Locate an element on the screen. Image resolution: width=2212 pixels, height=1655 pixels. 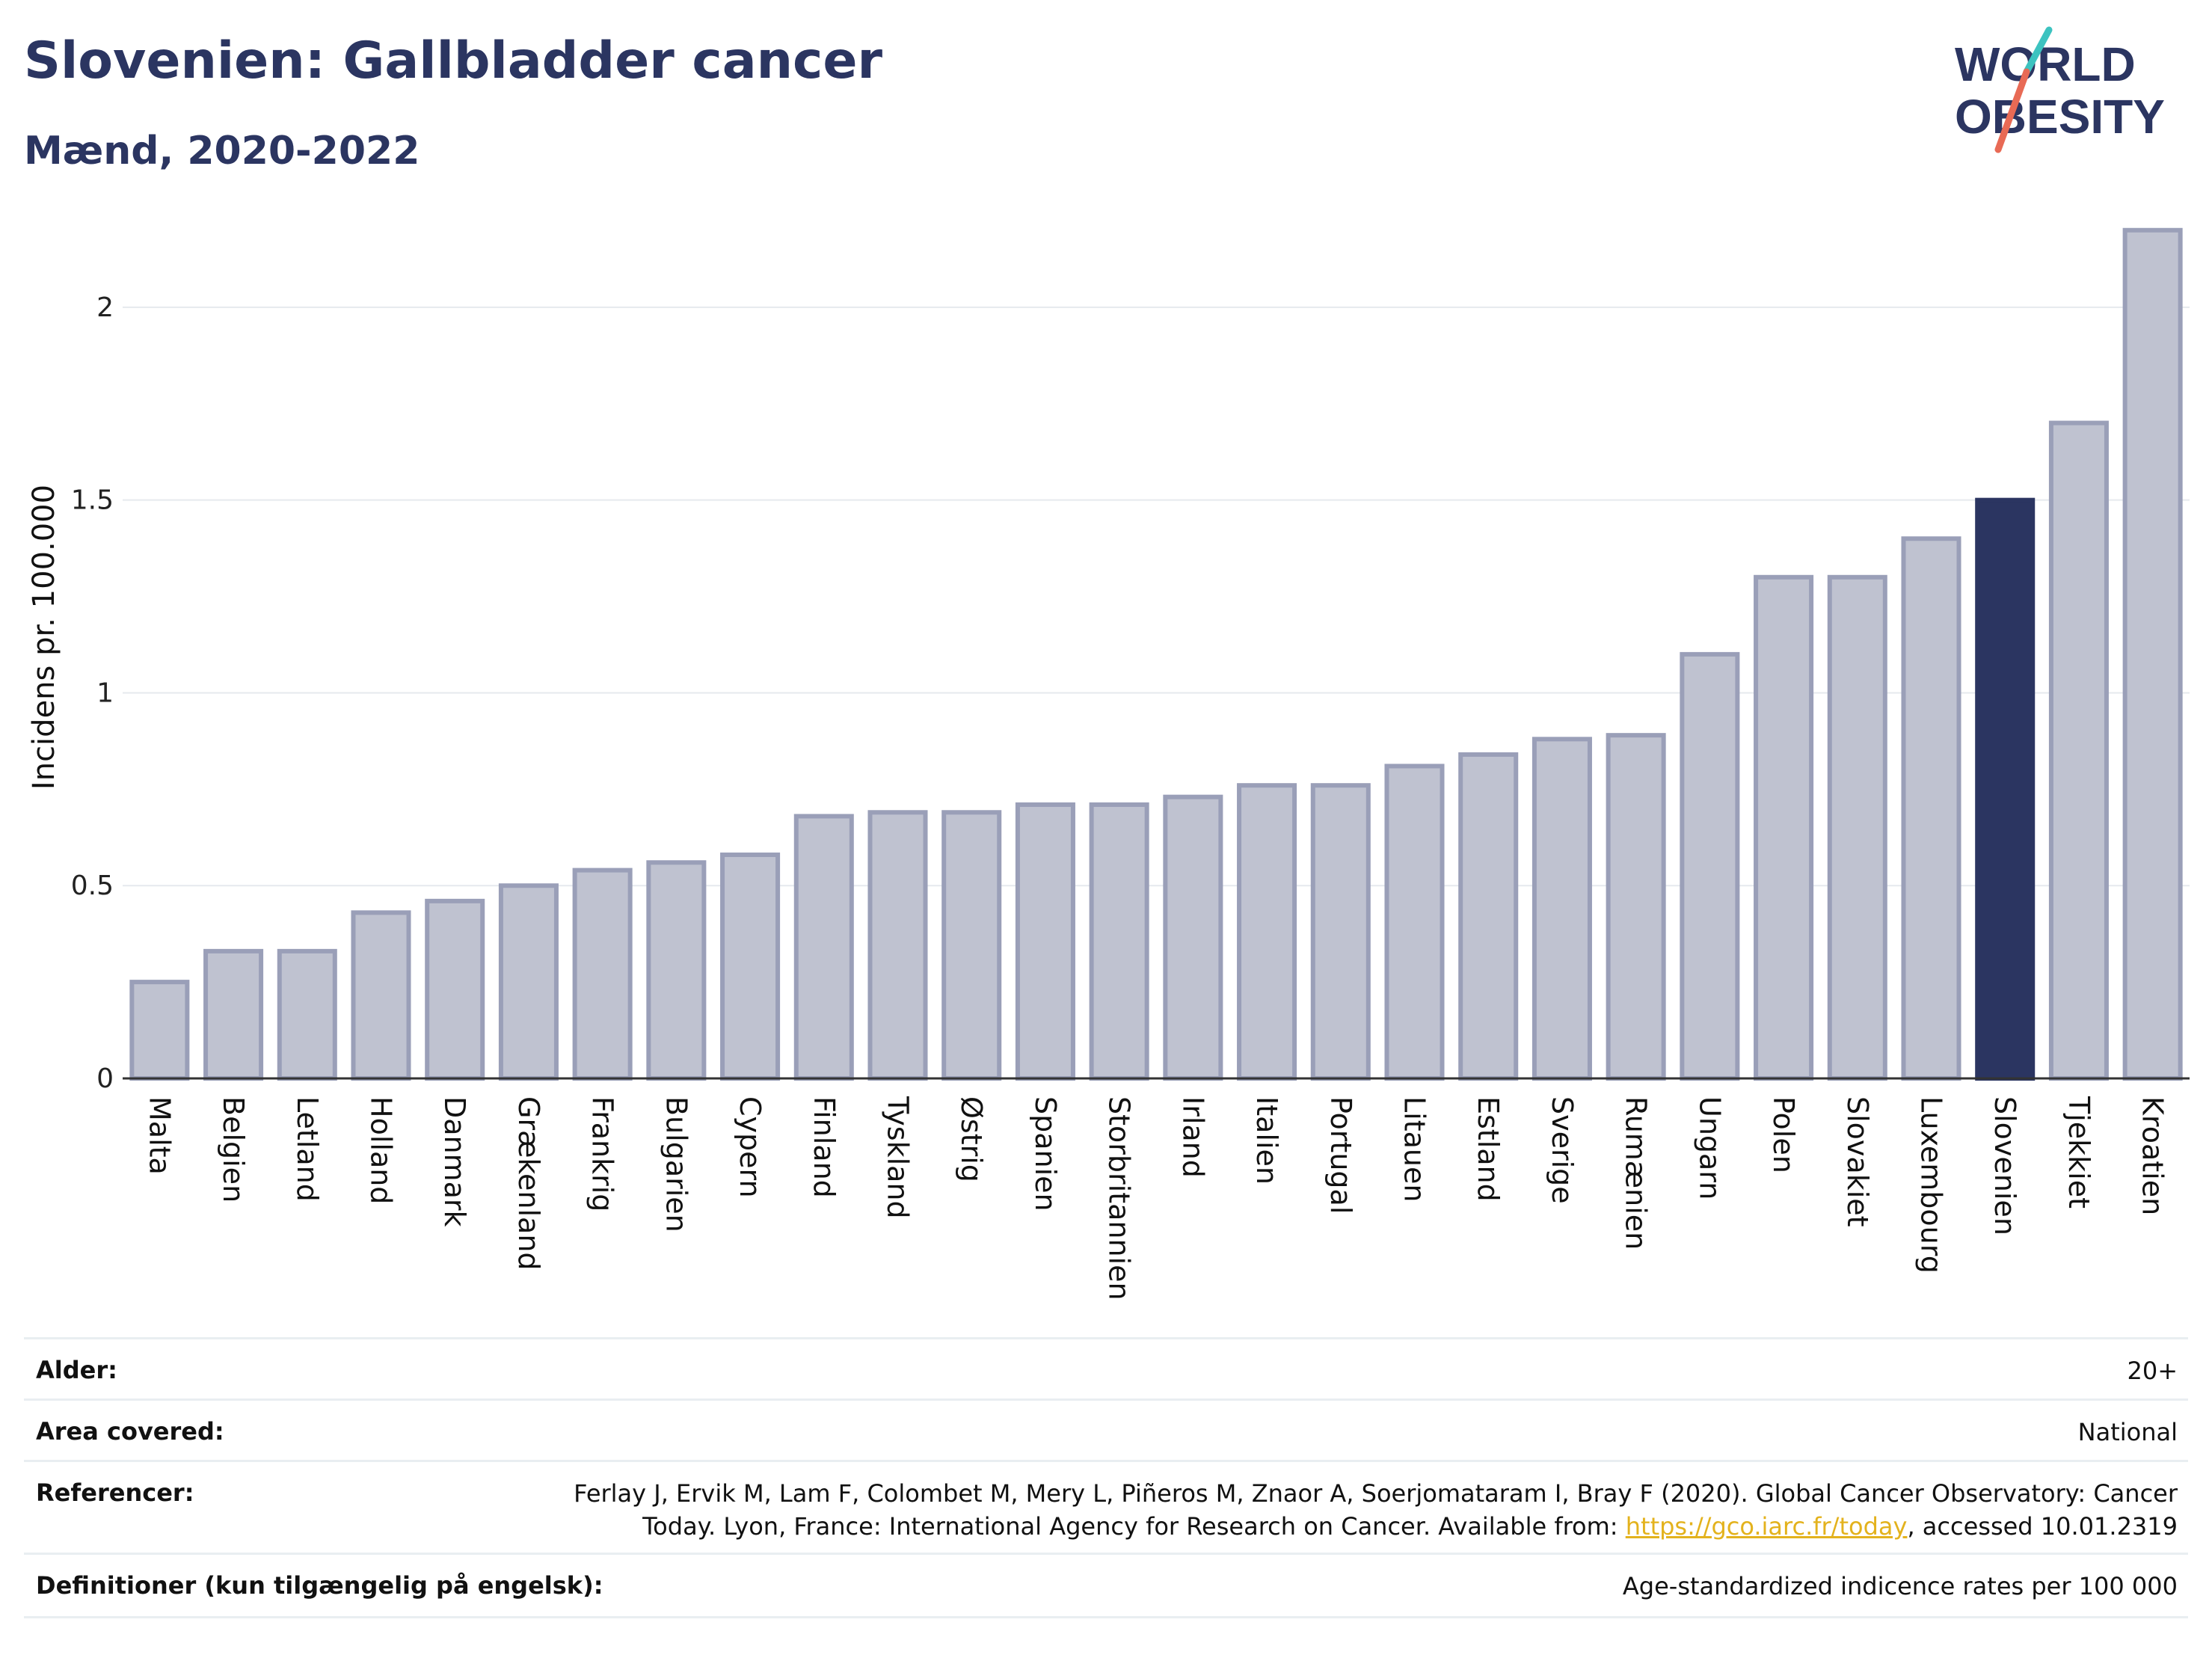
chart-title: Slovenien: Gallbladder cancer is located at coordinates (453, 60).